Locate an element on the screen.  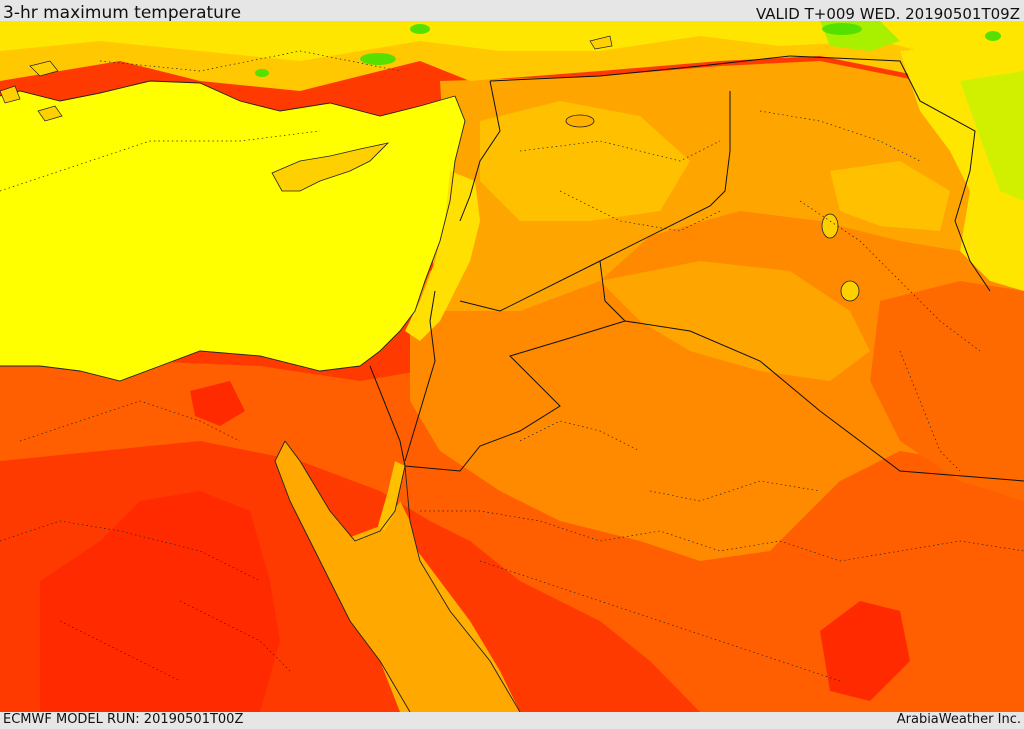
aegean-islands is located at coordinates (306, 78).